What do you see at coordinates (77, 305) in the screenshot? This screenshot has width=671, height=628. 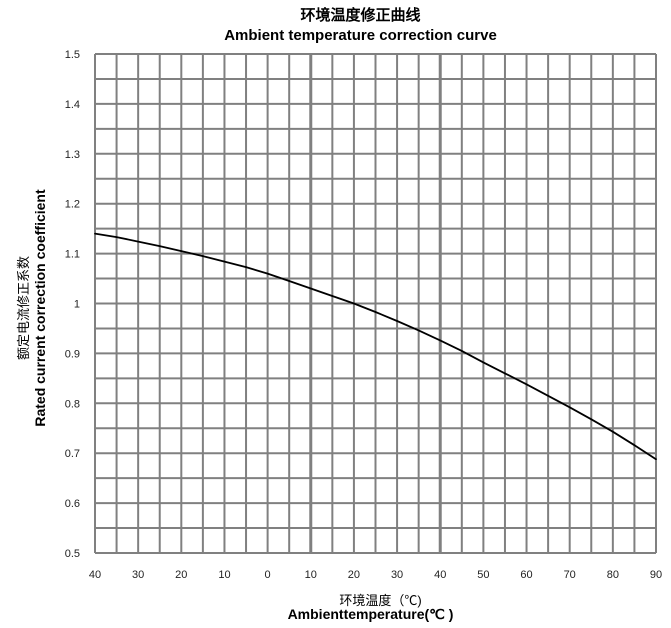 I see `y-tick-label: 1` at bounding box center [77, 305].